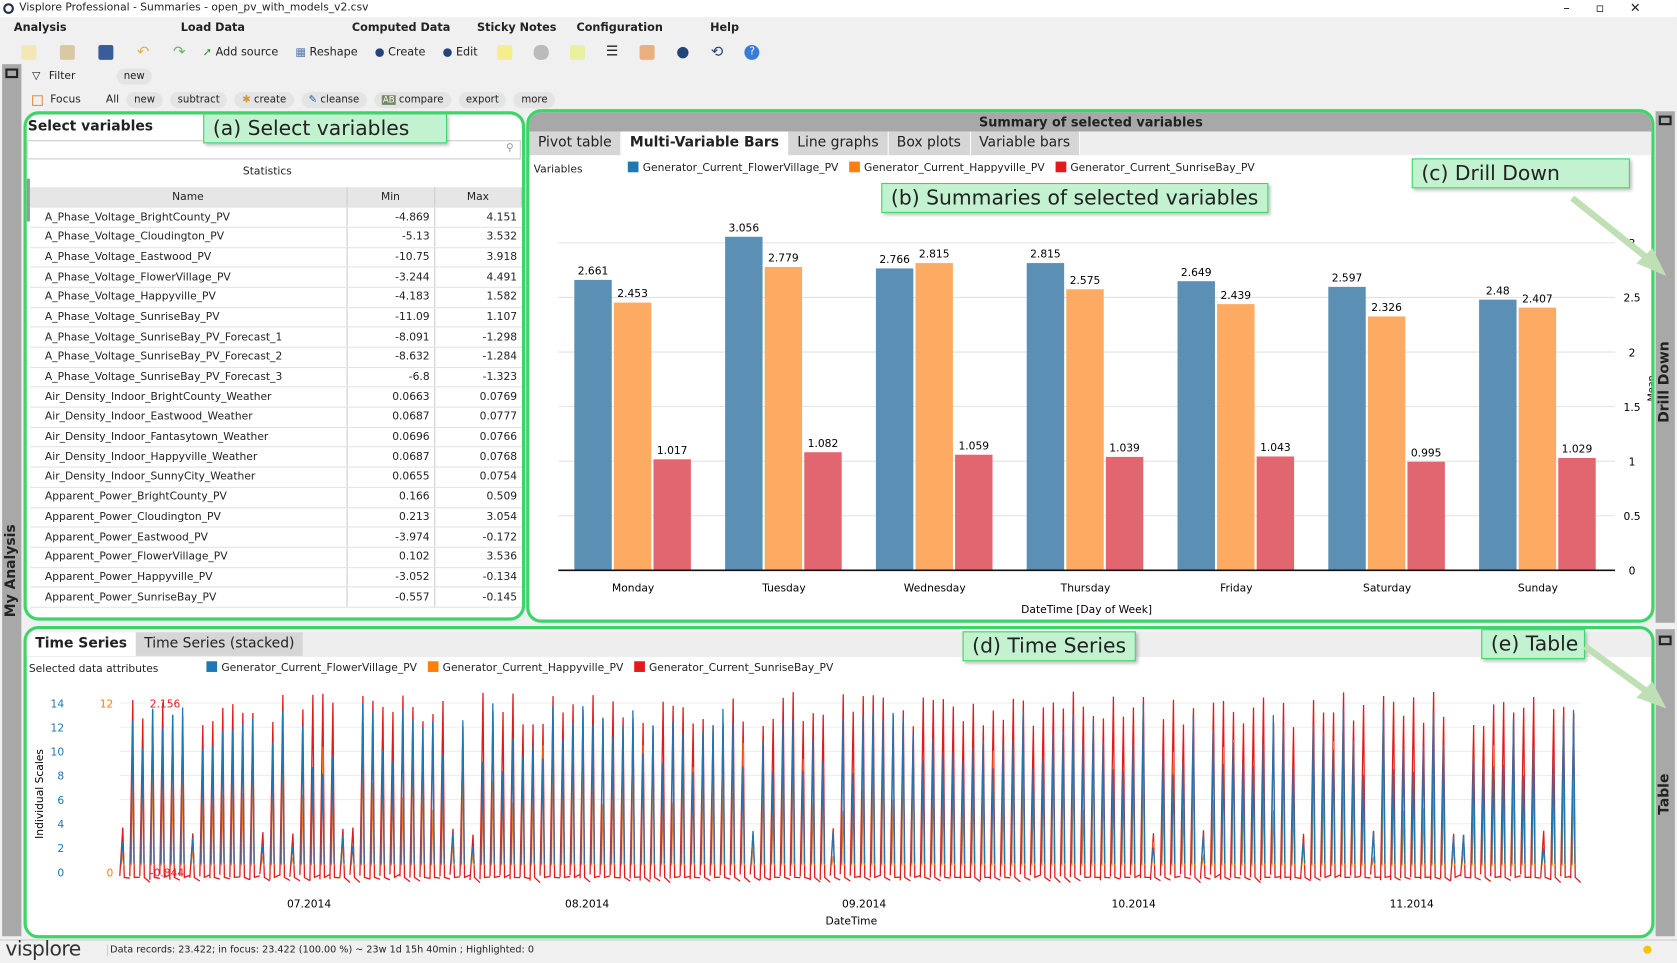 Image resolution: width=1677 pixels, height=963 pixels. I want to click on focus-export-button: export, so click(482, 100).